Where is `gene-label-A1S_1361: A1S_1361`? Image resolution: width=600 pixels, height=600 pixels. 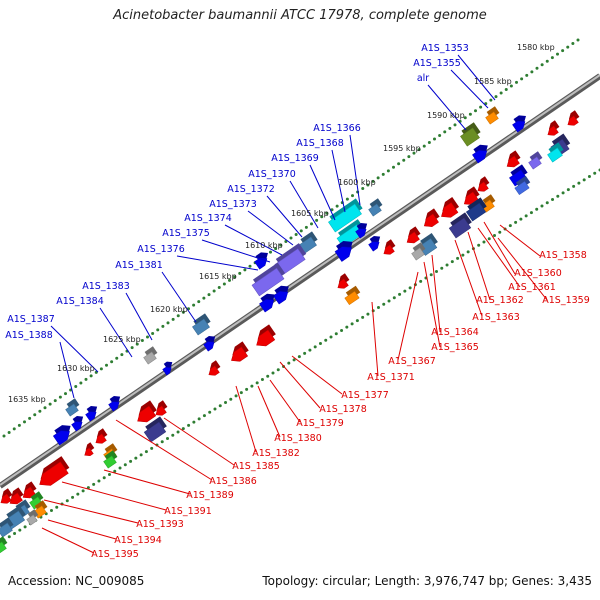 gene-label-A1S_1361: A1S_1361 is located at coordinates (532, 287).